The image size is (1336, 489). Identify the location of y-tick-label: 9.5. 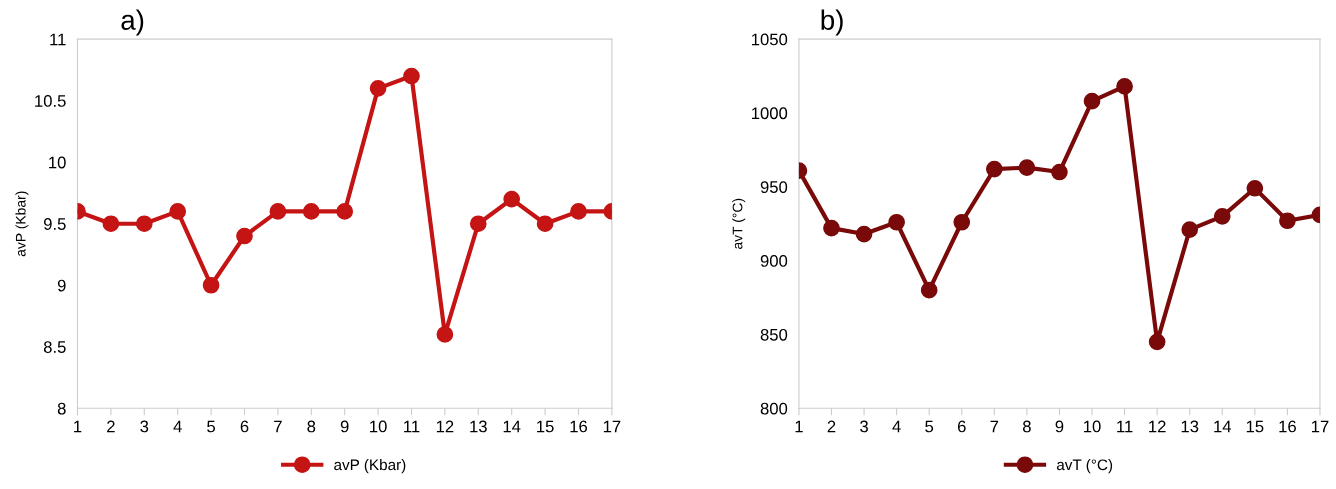
(54, 224).